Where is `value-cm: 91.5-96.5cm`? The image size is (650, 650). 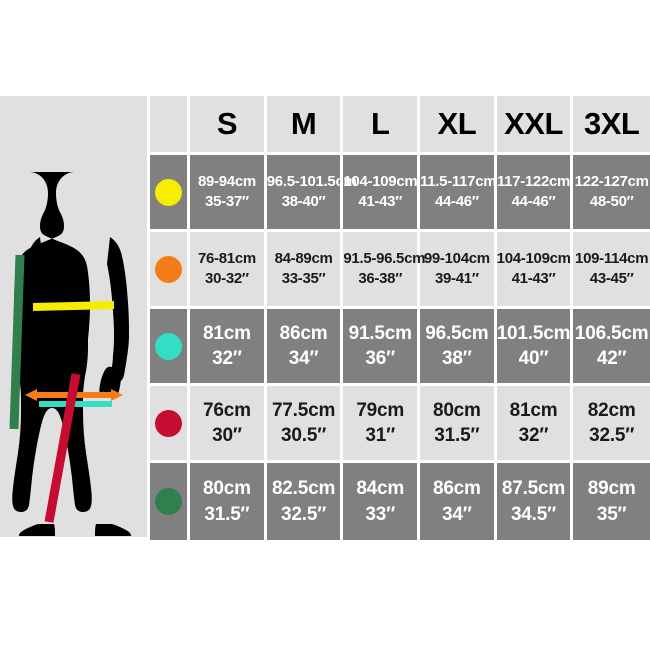
value-cm: 91.5-96.5cm is located at coordinates (384, 259).